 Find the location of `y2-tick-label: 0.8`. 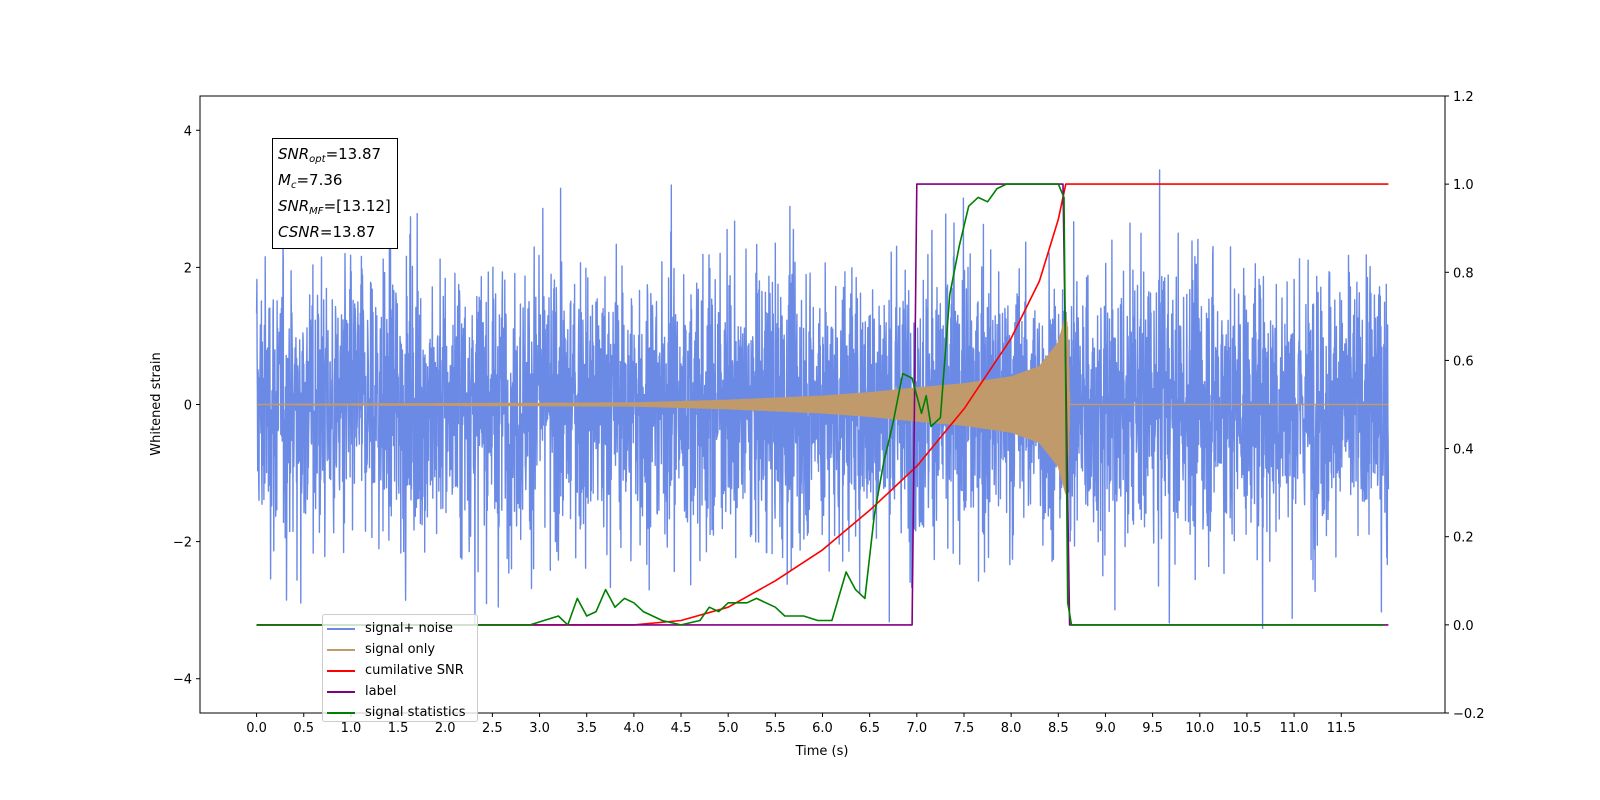

y2-tick-label: 0.8 is located at coordinates (1463, 273).